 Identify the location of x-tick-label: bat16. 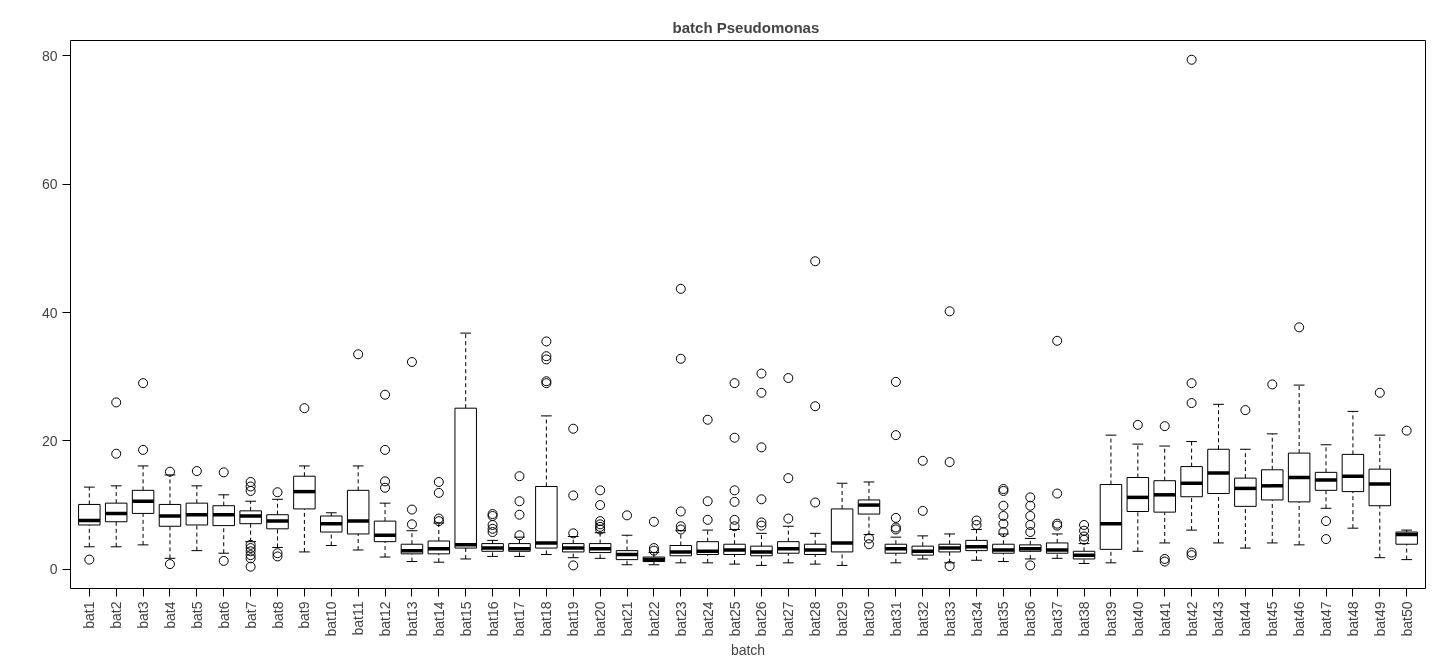
(492, 619).